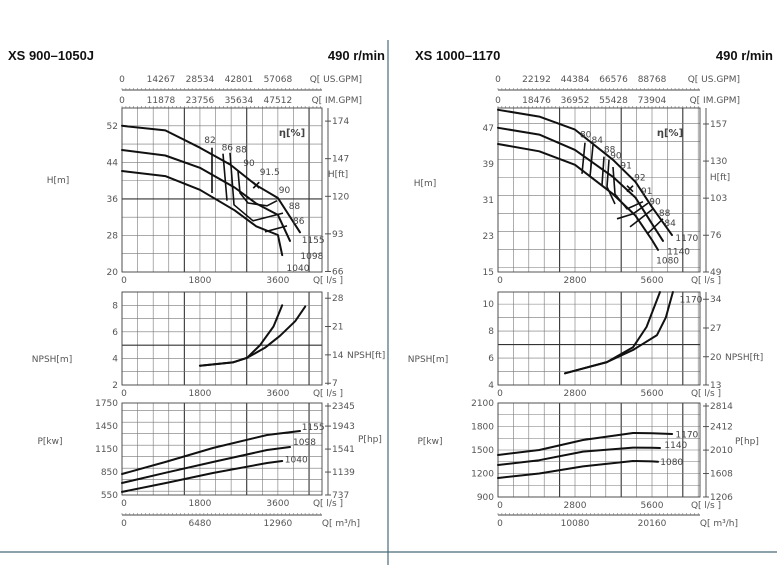 This screenshot has width=777, height=565. Describe the element at coordinates (715, 329) in the screenshot. I see `npsh-y-right-tick-label: 27` at that location.